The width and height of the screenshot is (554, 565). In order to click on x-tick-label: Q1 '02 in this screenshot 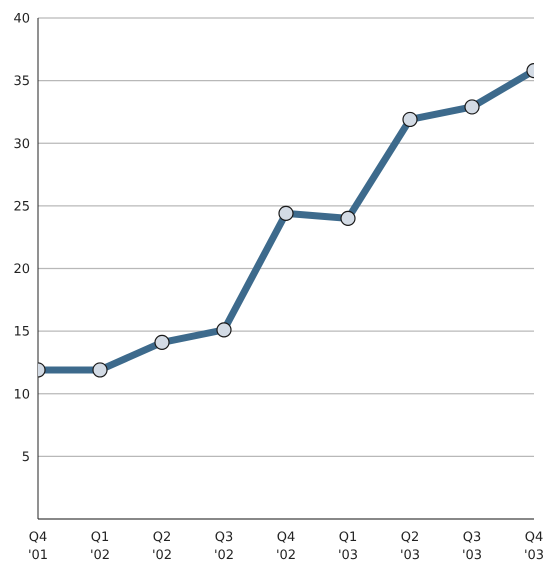, I will do `click(100, 546)`.